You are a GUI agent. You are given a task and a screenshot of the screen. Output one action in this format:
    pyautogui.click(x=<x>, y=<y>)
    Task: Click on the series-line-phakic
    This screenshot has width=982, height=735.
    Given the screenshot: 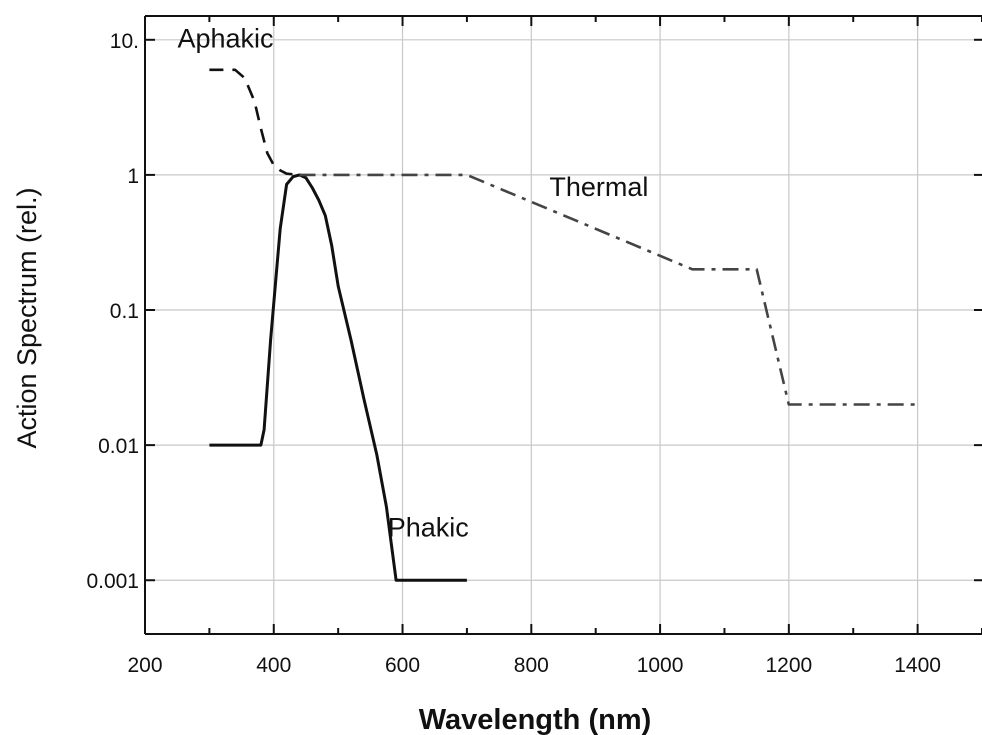 What is the action you would take?
    pyautogui.click(x=338, y=377)
    